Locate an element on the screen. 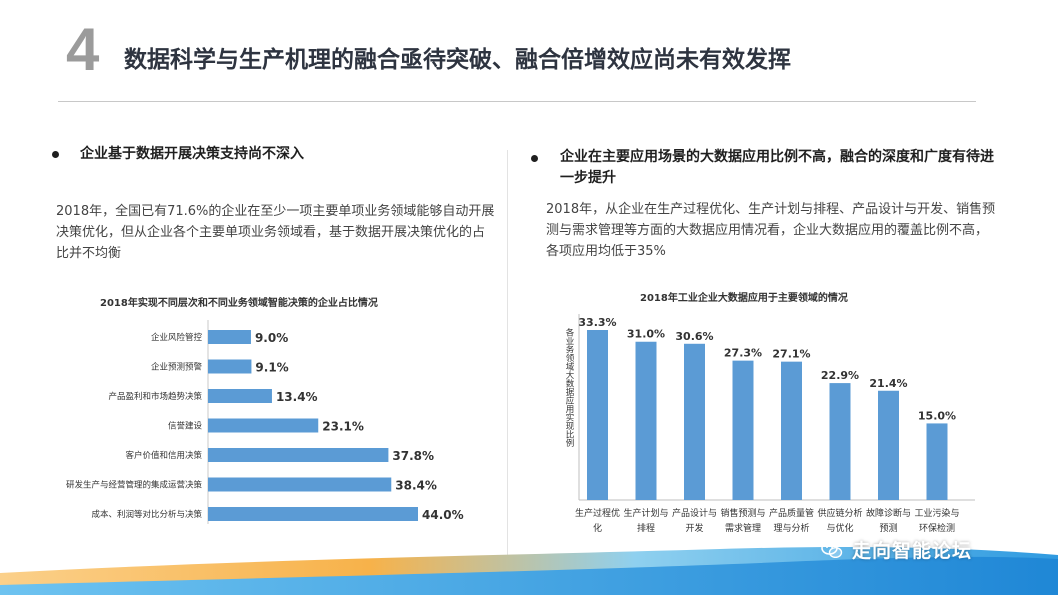 The image size is (1058, 595). category-label: 生产过程优 is located at coordinates (597, 513).